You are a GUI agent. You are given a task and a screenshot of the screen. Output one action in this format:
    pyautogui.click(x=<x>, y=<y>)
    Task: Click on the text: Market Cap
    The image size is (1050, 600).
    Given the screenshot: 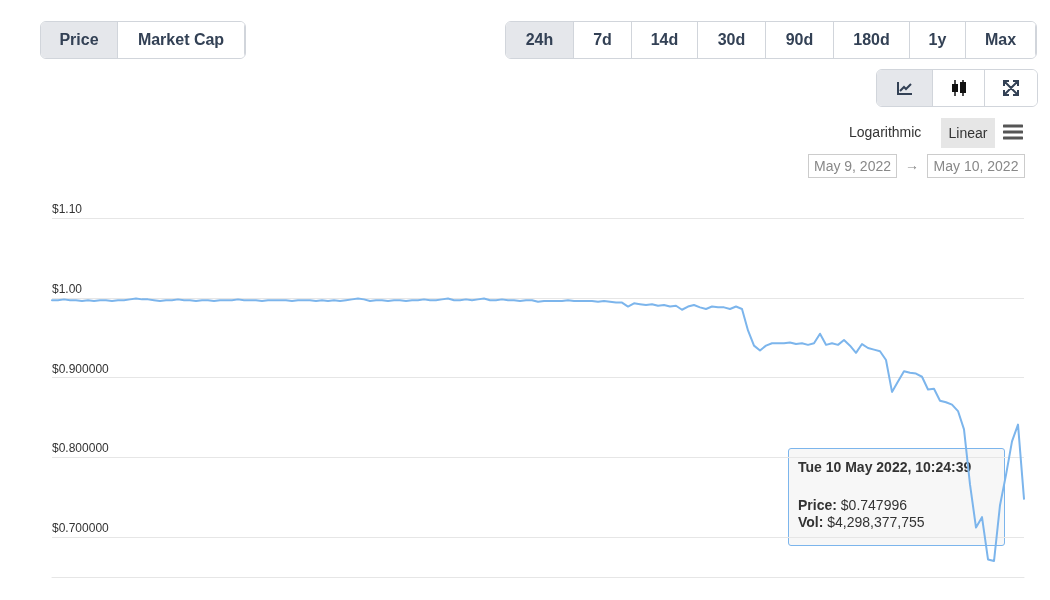 What is the action you would take?
    pyautogui.click(x=181, y=40)
    